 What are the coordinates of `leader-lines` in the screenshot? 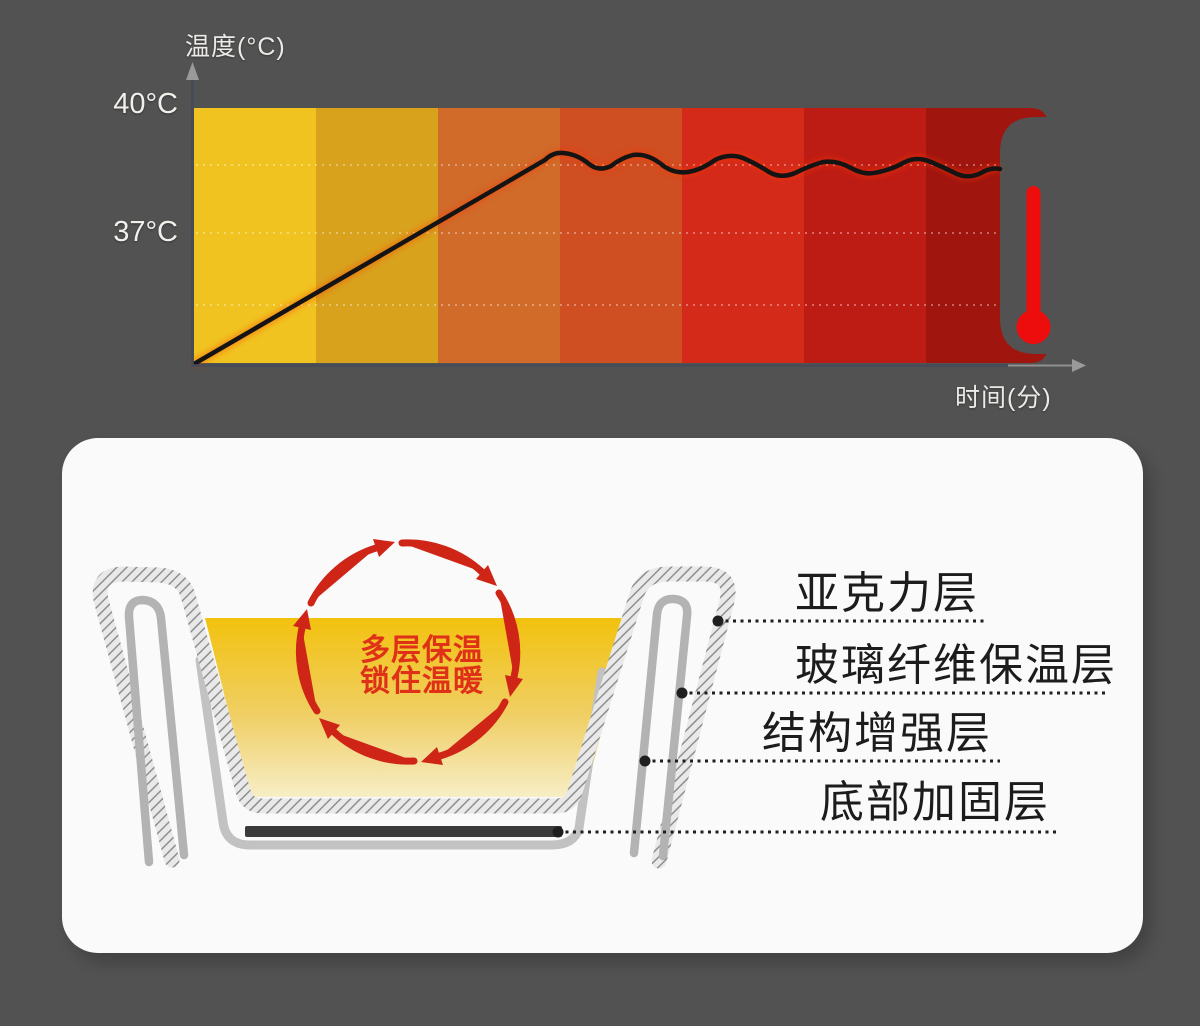 It's located at (829, 726).